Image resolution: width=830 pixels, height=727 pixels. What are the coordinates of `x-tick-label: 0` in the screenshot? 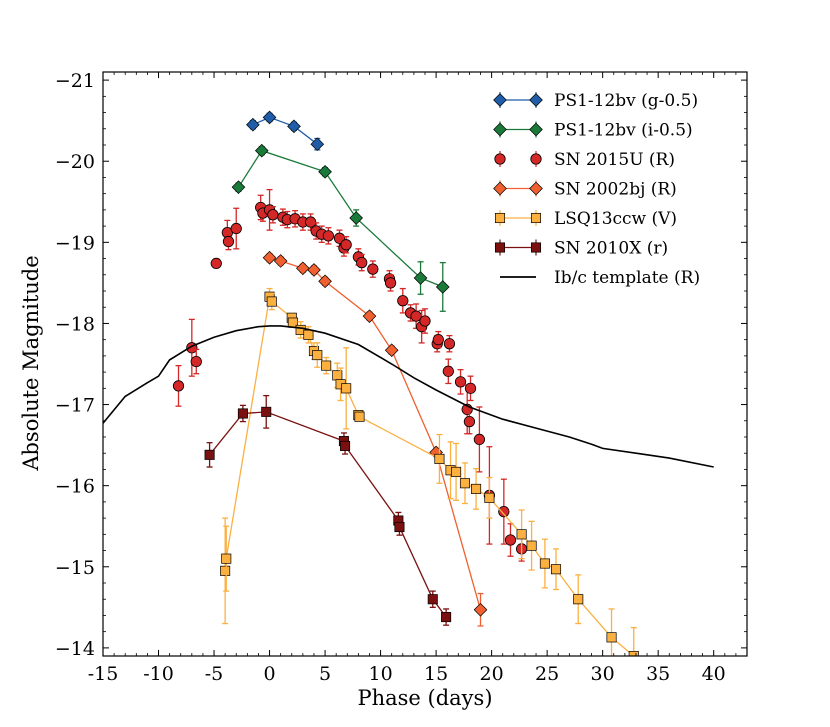 It's located at (270, 674).